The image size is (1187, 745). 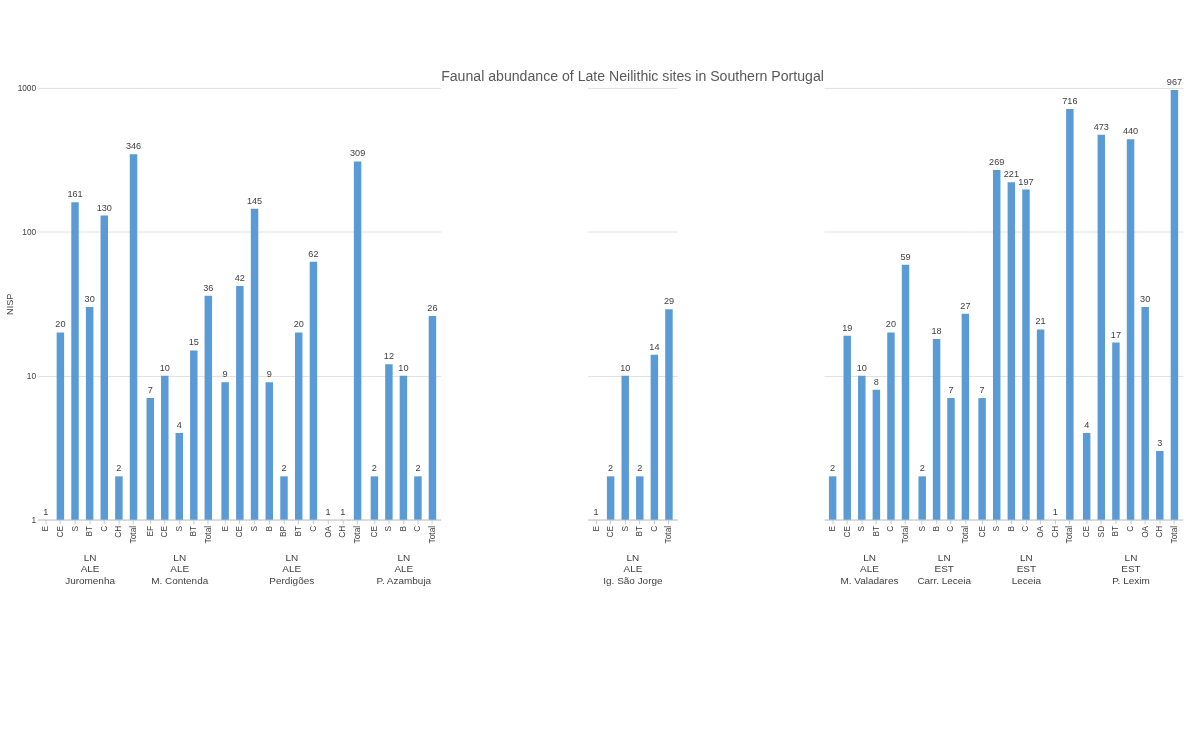 What do you see at coordinates (313, 253) in the screenshot?
I see `data-label: 62` at bounding box center [313, 253].